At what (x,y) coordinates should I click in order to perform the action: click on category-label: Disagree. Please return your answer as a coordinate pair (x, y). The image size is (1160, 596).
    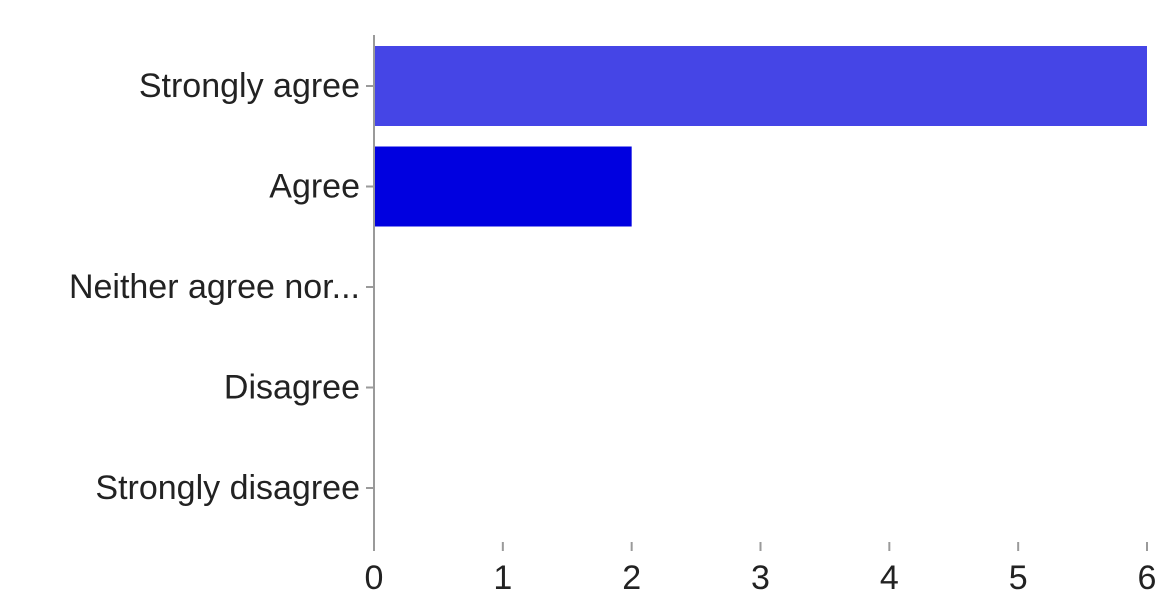
    Looking at the image, I should click on (292, 388).